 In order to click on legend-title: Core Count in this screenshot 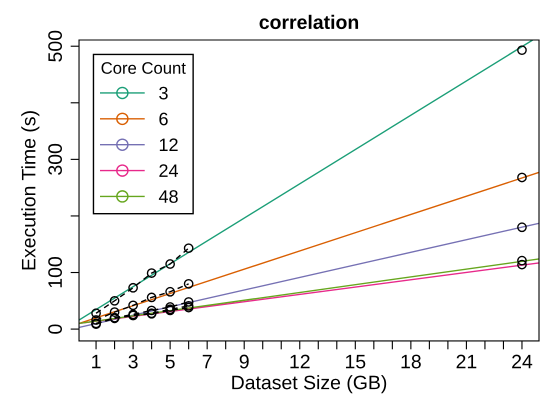, I will do `click(144, 68)`.